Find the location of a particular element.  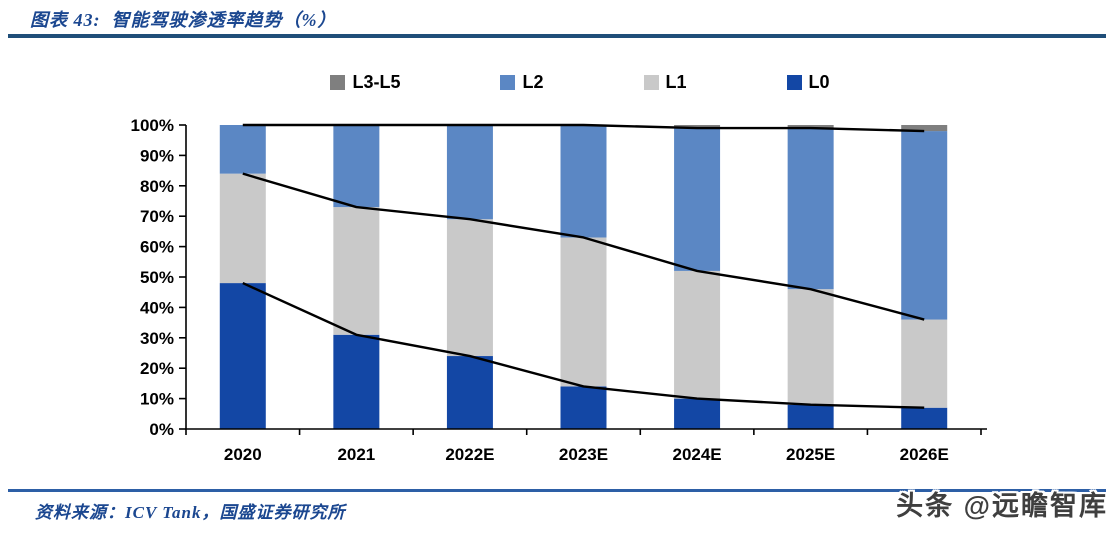

bar-segment-l2-2021 is located at coordinates (356, 166).